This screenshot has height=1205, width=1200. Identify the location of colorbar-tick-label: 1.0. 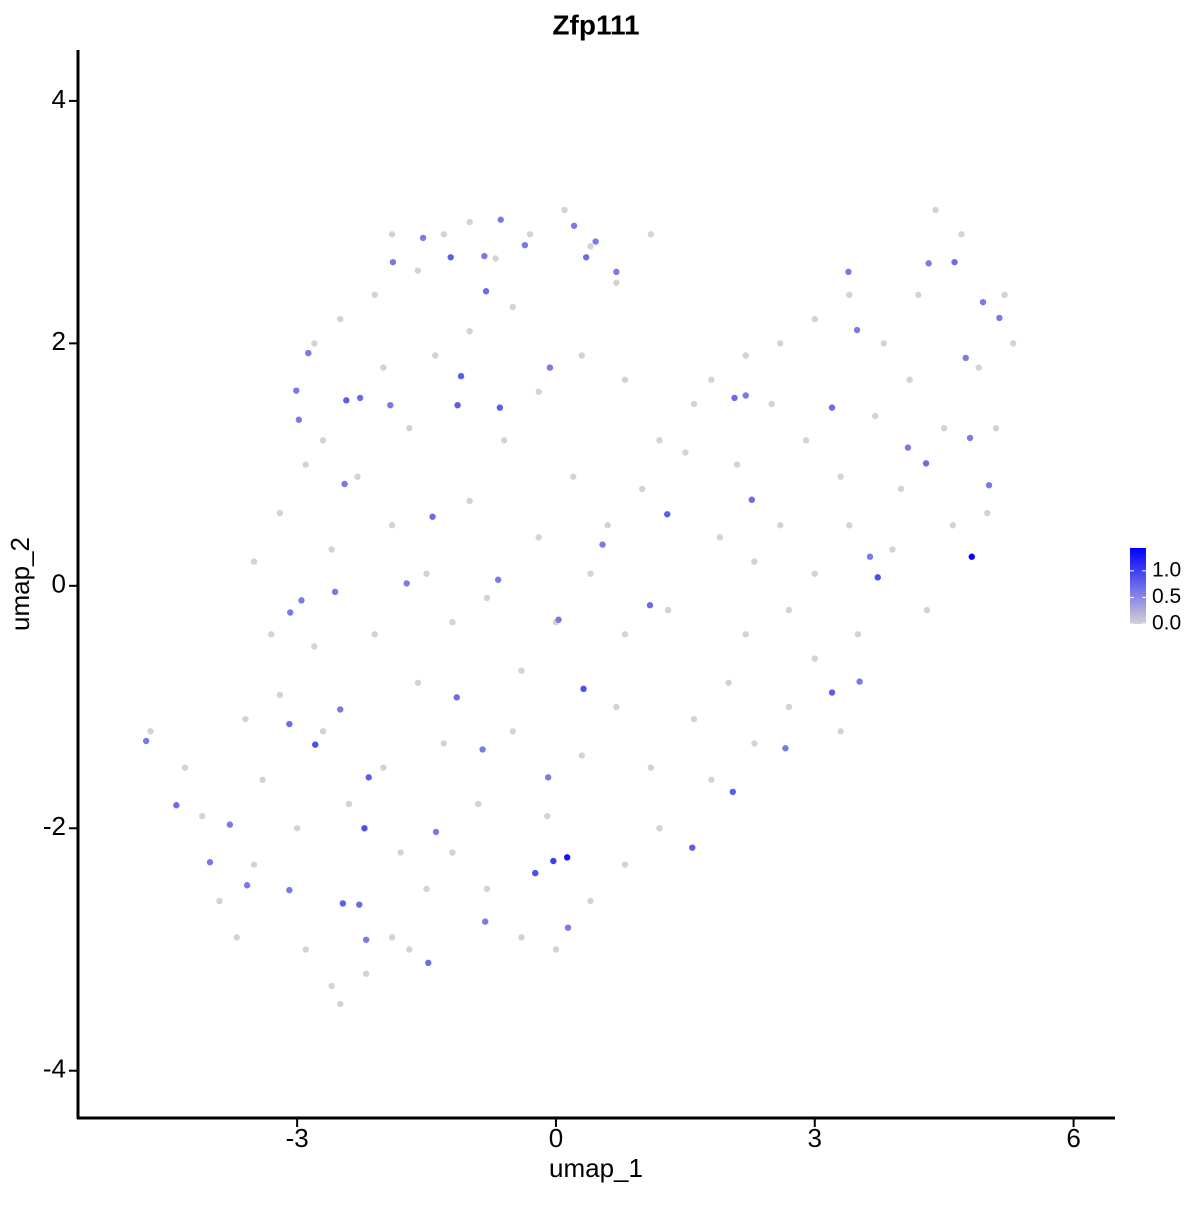
(1166, 569).